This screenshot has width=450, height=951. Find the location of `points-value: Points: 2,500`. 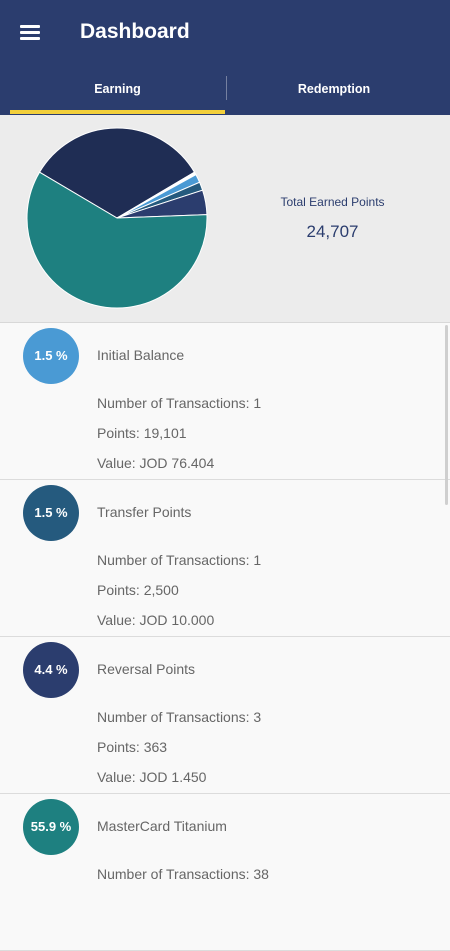

points-value: Points: 2,500 is located at coordinates (138, 590).